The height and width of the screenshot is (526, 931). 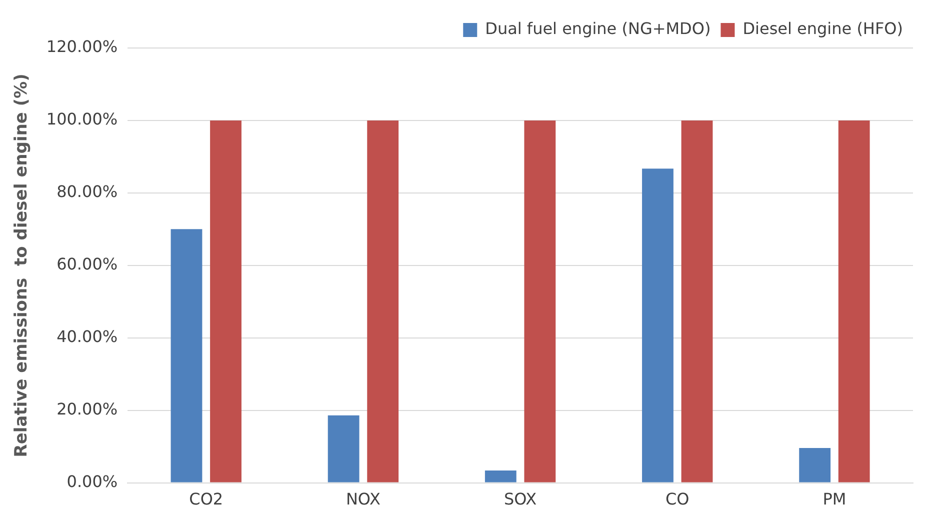 I want to click on y-tick-label: 80.00%, so click(x=87, y=192).